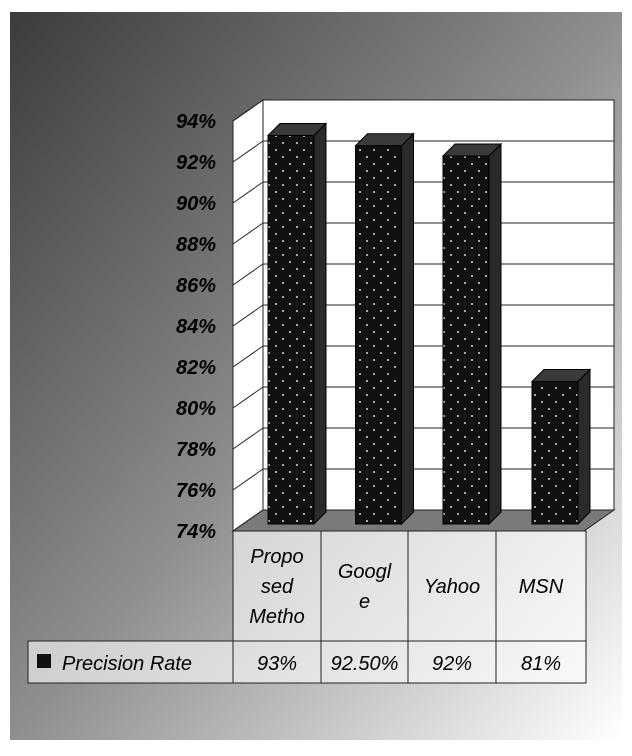 The width and height of the screenshot is (632, 756). I want to click on data-value-label: 93%, so click(277, 664).